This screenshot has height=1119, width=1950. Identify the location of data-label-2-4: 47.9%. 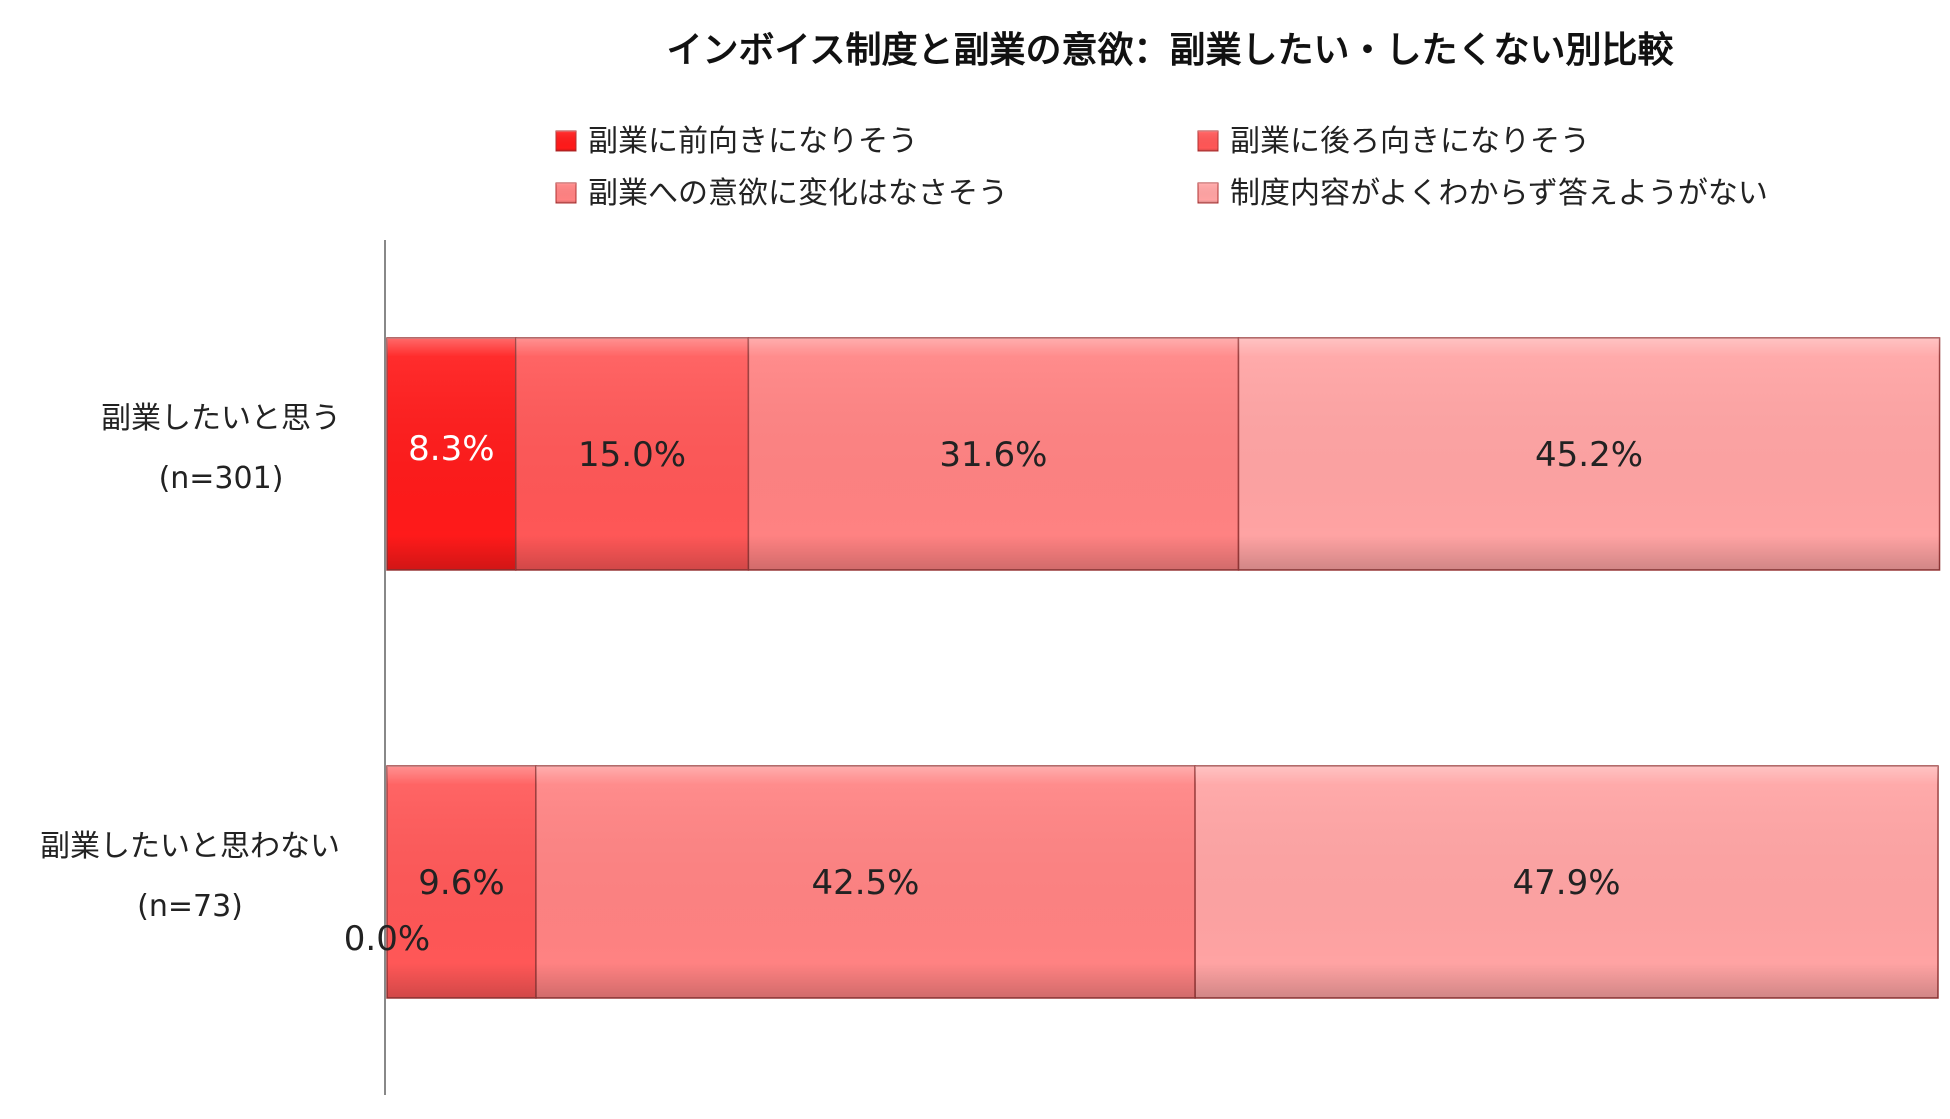
(1567, 883).